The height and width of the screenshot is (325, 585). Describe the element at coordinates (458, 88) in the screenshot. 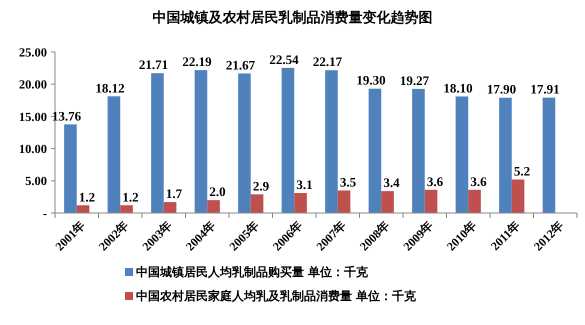

I see `data-label: 18.10` at that location.